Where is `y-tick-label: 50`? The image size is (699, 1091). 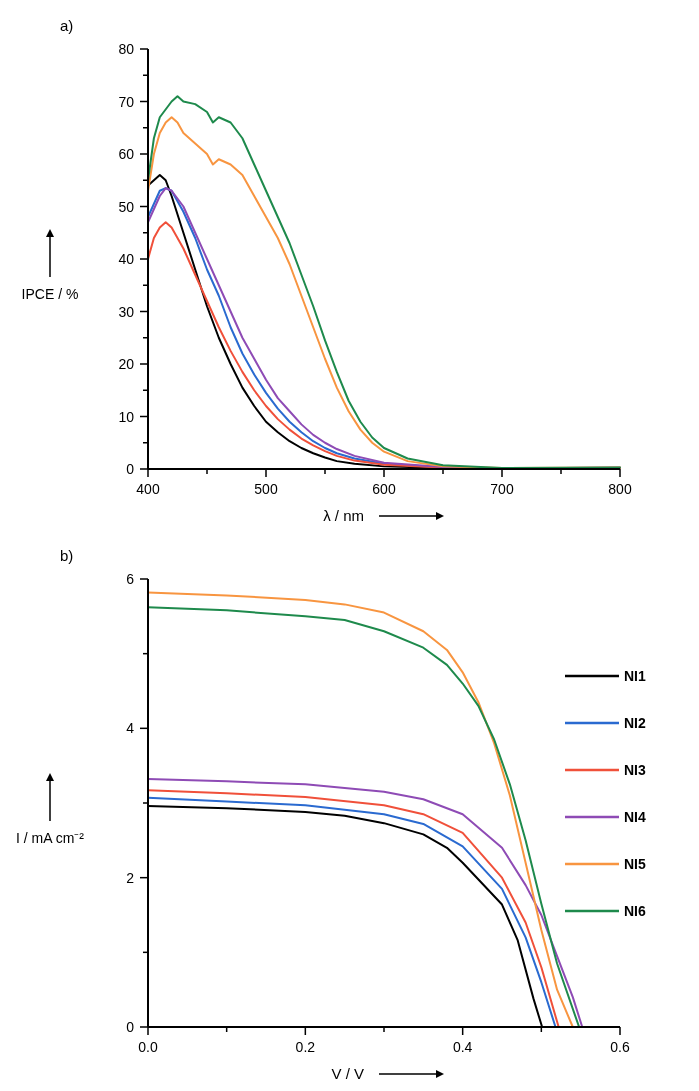
y-tick-label: 50 is located at coordinates (126, 206).